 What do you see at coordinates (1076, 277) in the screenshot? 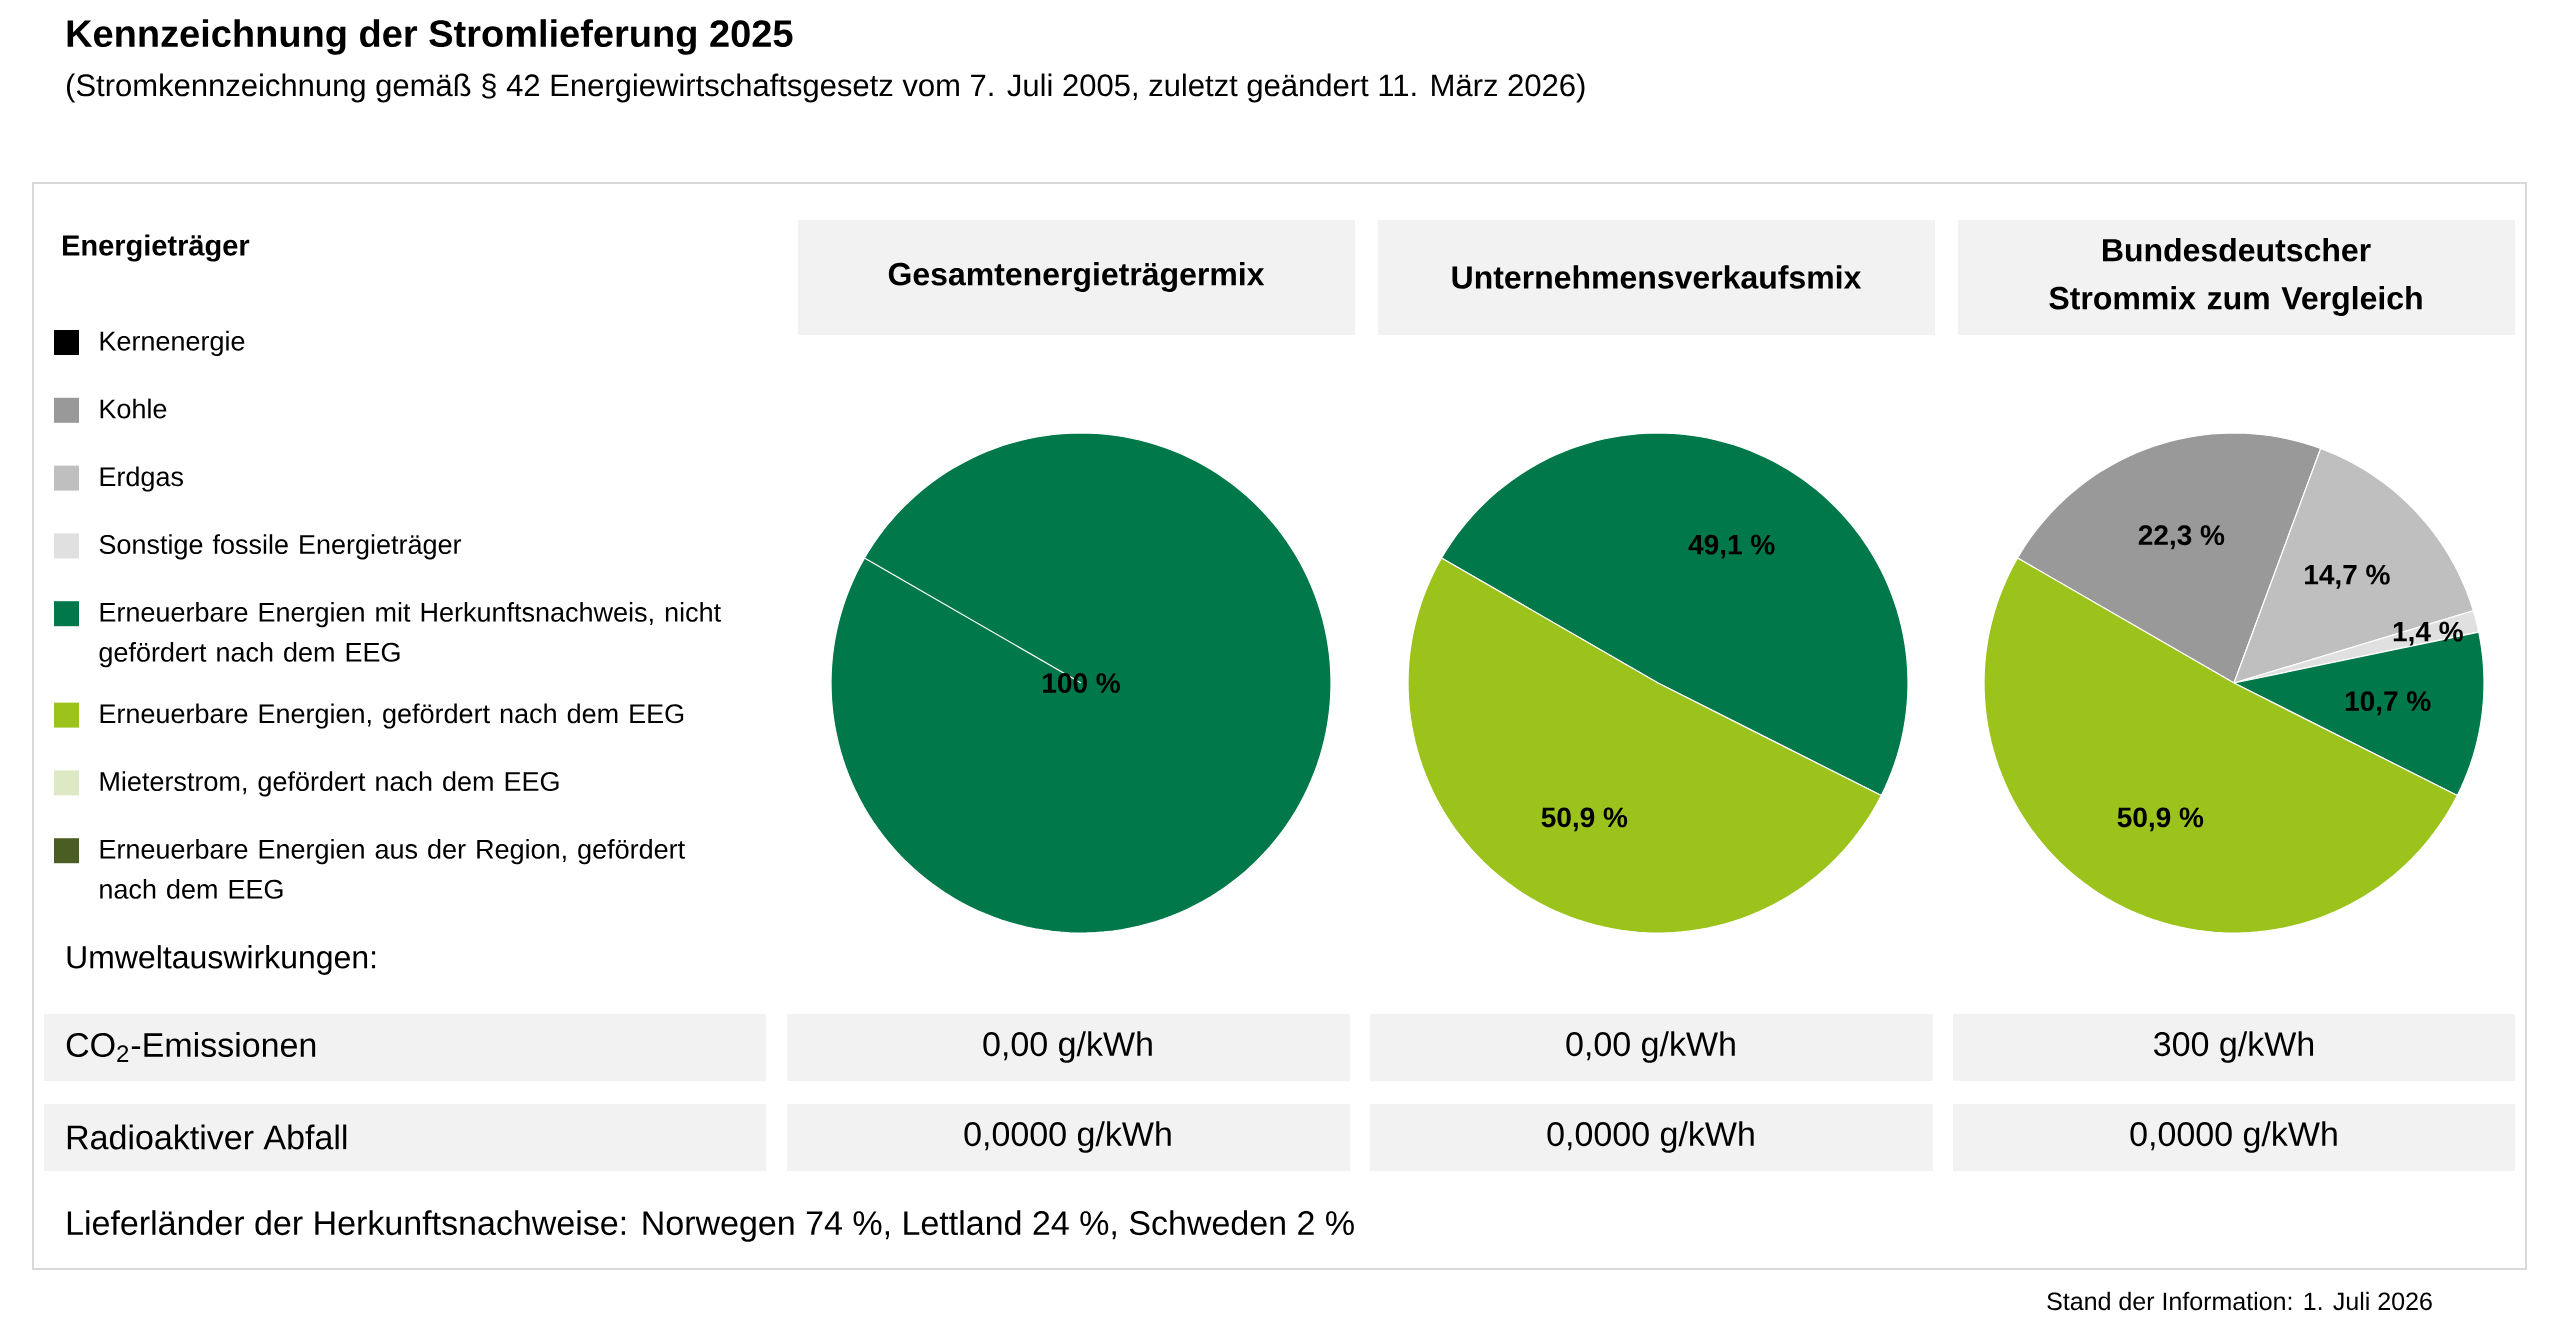
I see `chart-title: Gesamtenergieträgermix` at bounding box center [1076, 277].